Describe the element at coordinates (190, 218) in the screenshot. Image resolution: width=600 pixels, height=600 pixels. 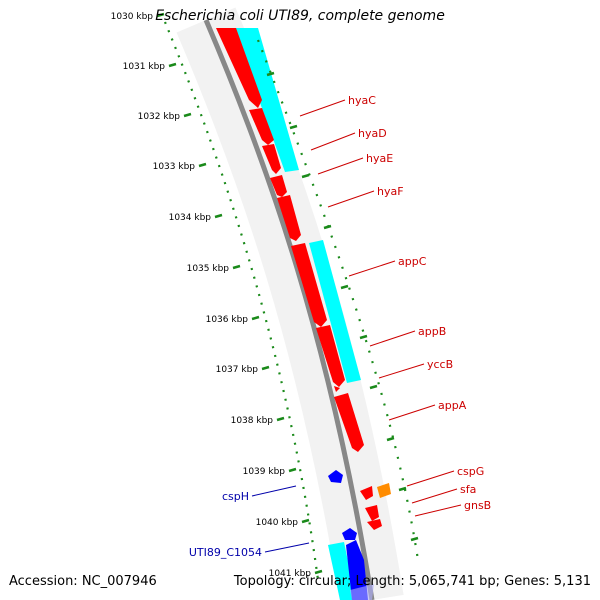
I see `tick-label-5: 1034 kbp` at that location.